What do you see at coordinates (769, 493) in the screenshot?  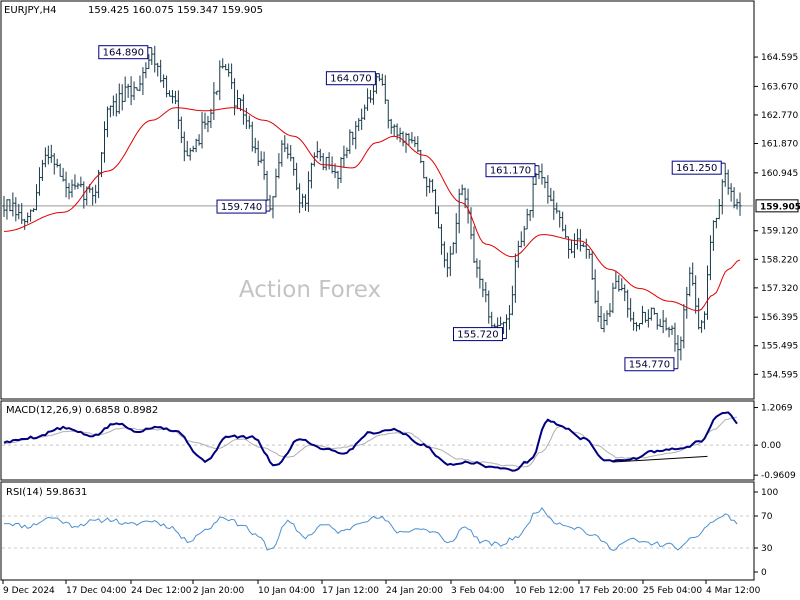 I see `rsi-y-tick-label: 100` at bounding box center [769, 493].